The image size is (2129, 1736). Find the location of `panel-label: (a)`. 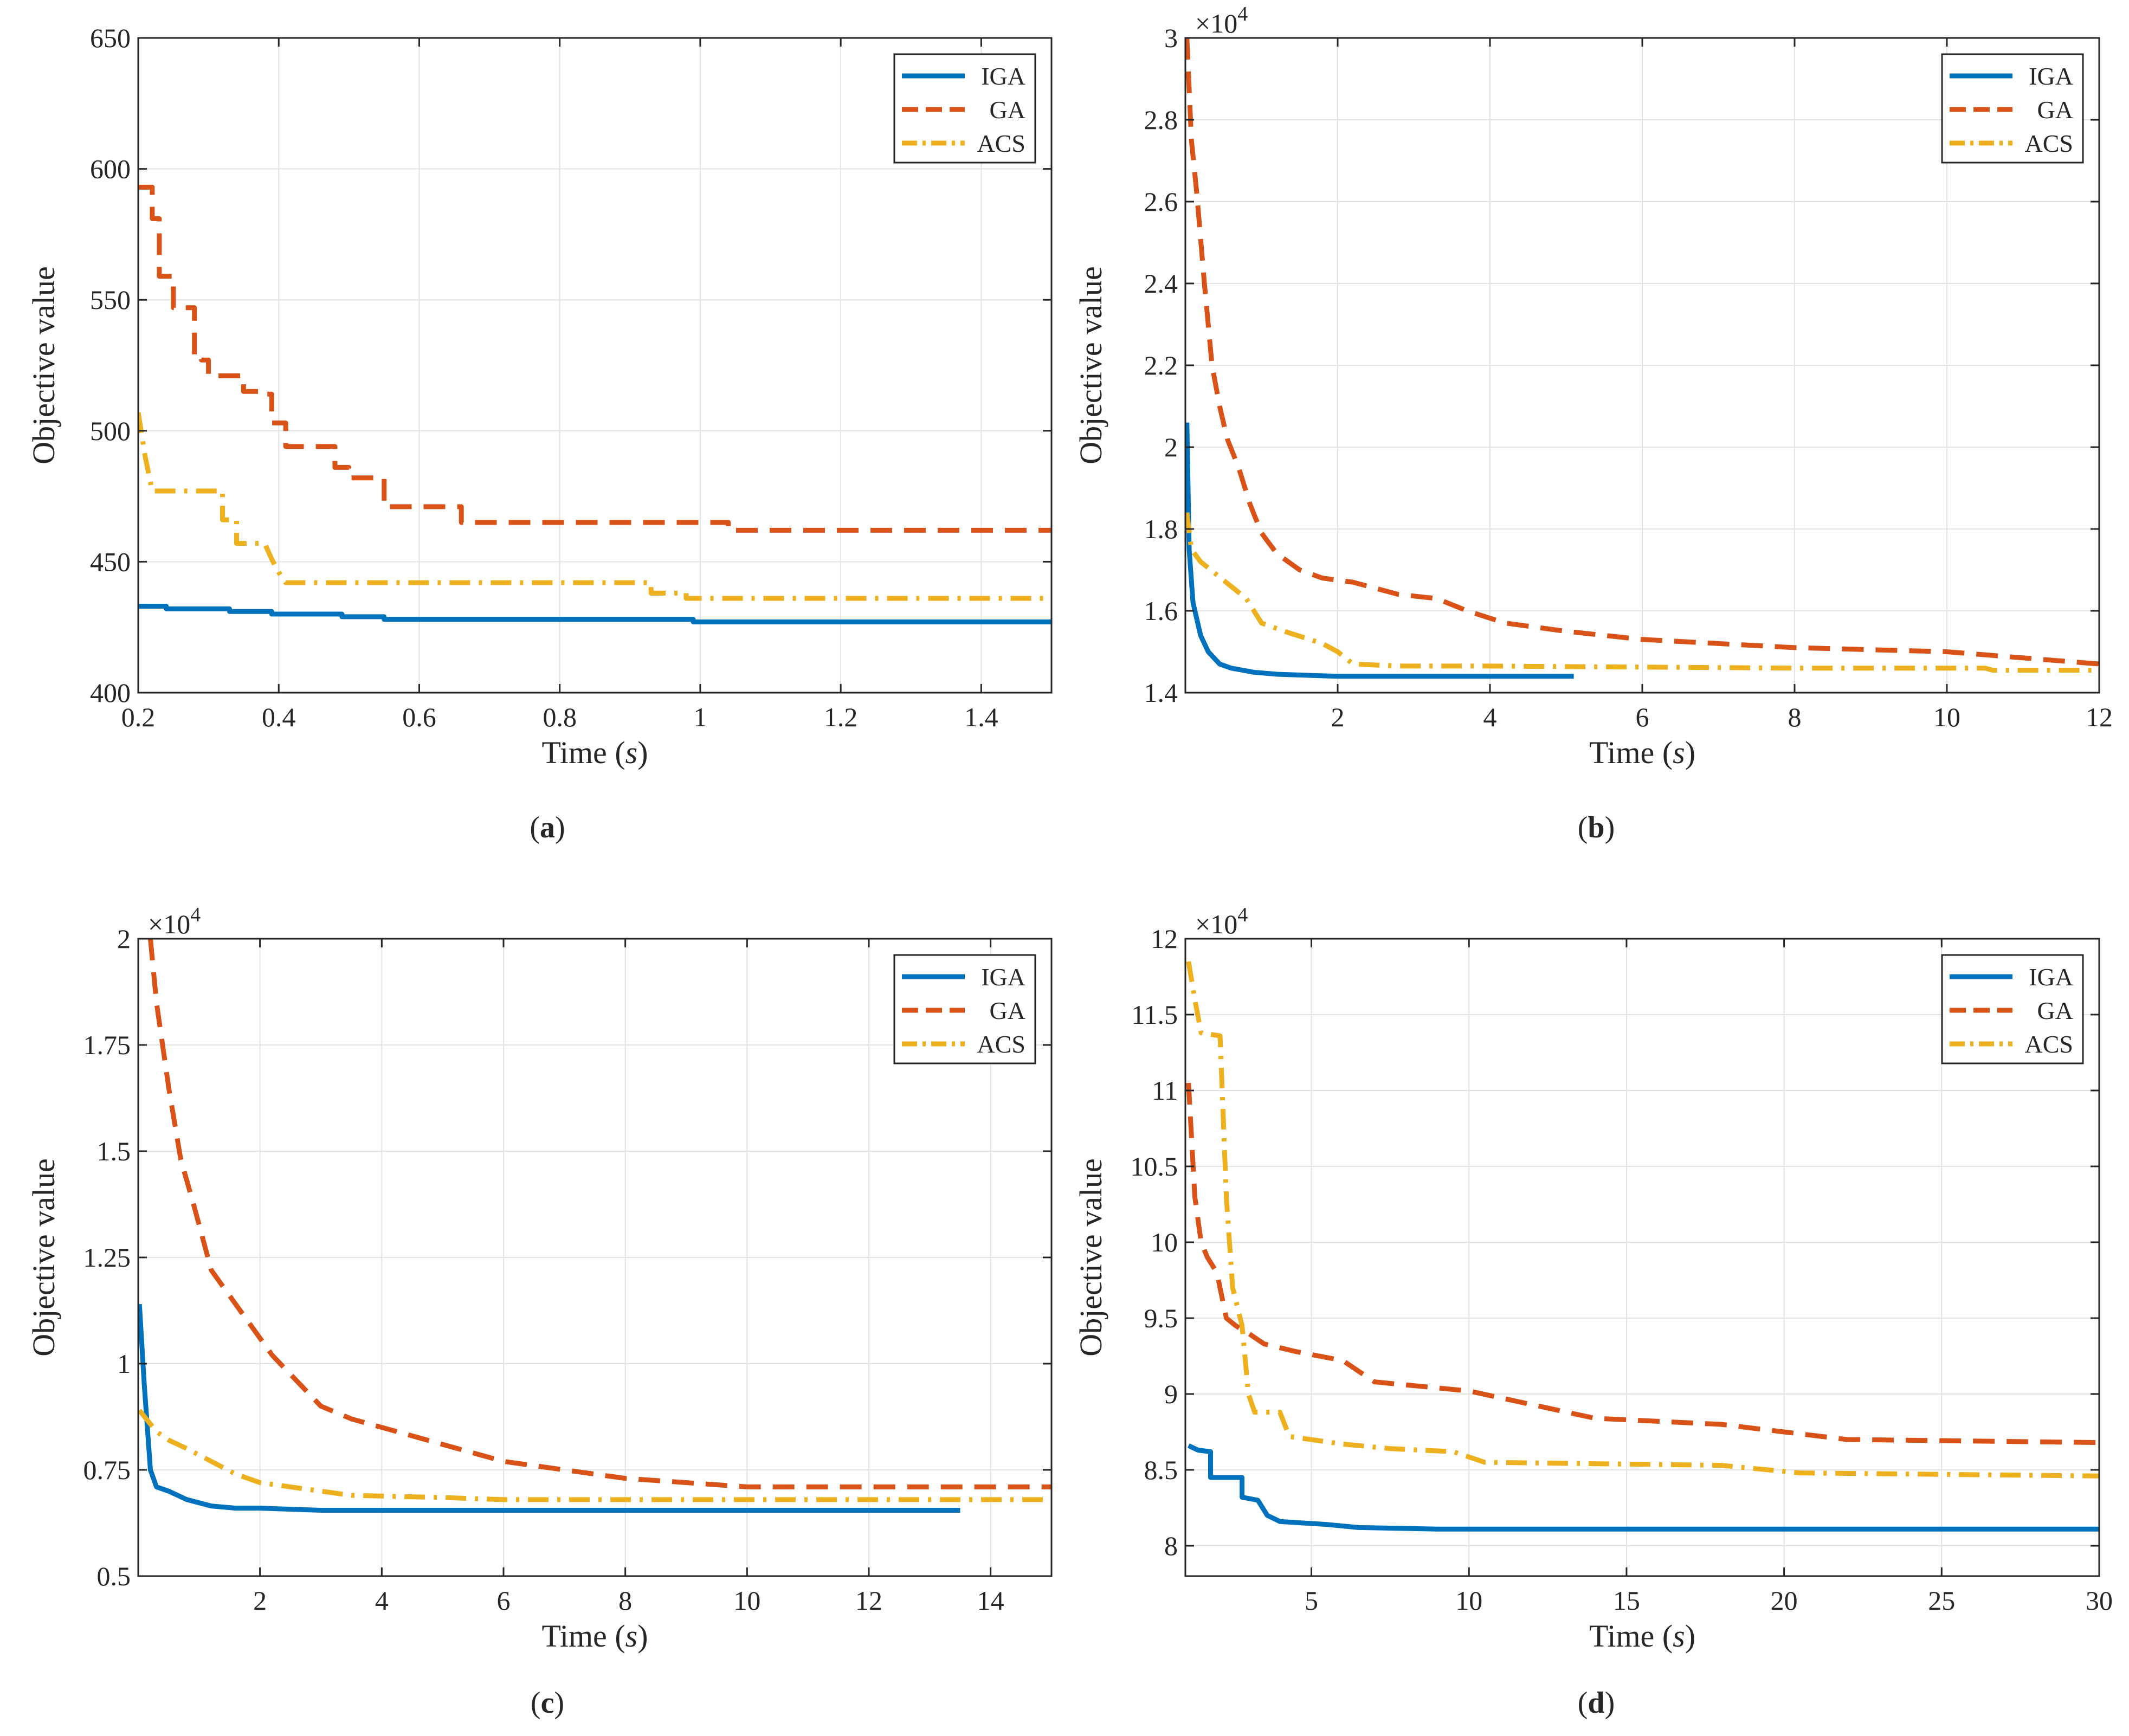

panel-label: (a) is located at coordinates (547, 827).